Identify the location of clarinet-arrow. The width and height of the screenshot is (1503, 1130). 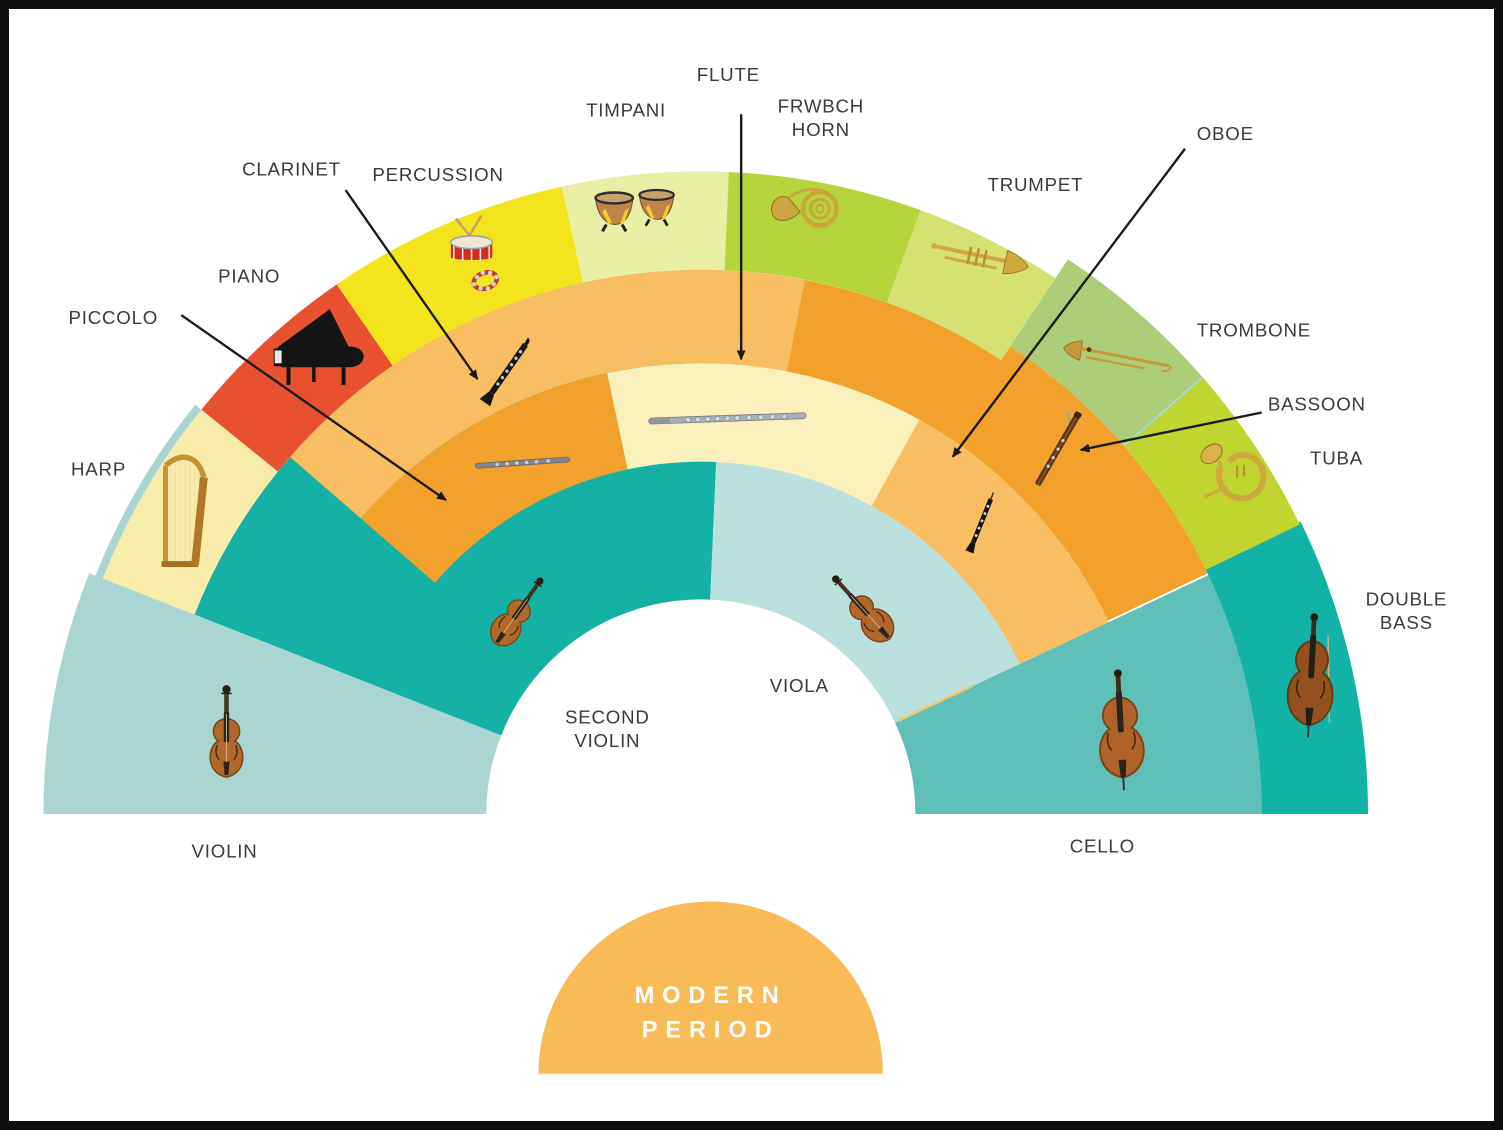
(411, 284).